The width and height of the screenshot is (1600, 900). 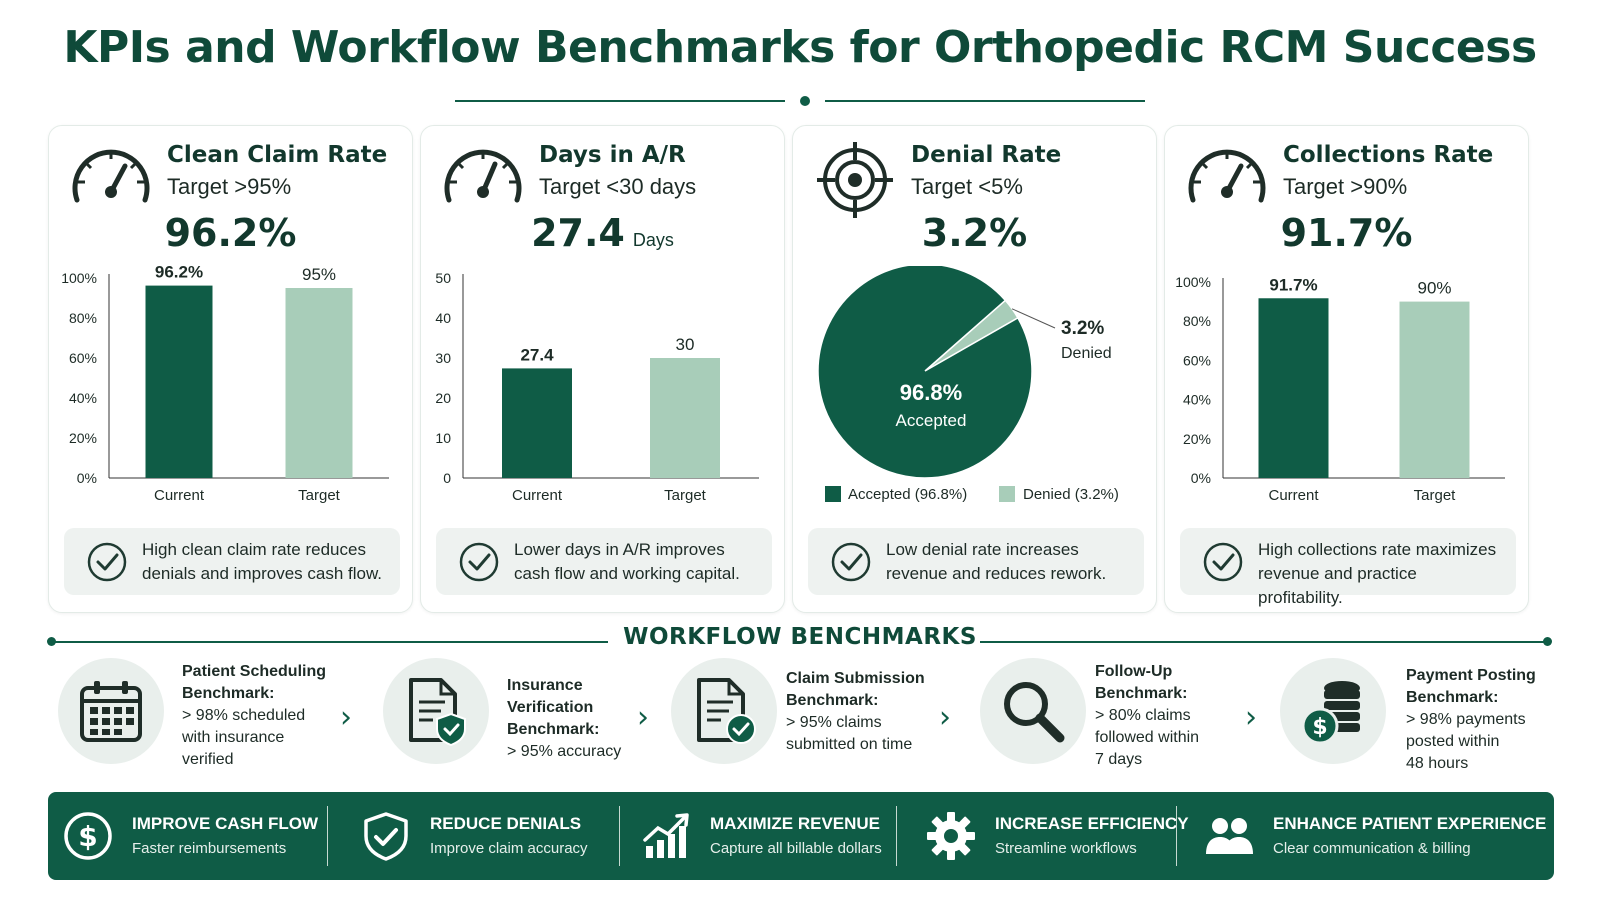 What do you see at coordinates (1086, 353) in the screenshot?
I see `pie-slice-label: Denied` at bounding box center [1086, 353].